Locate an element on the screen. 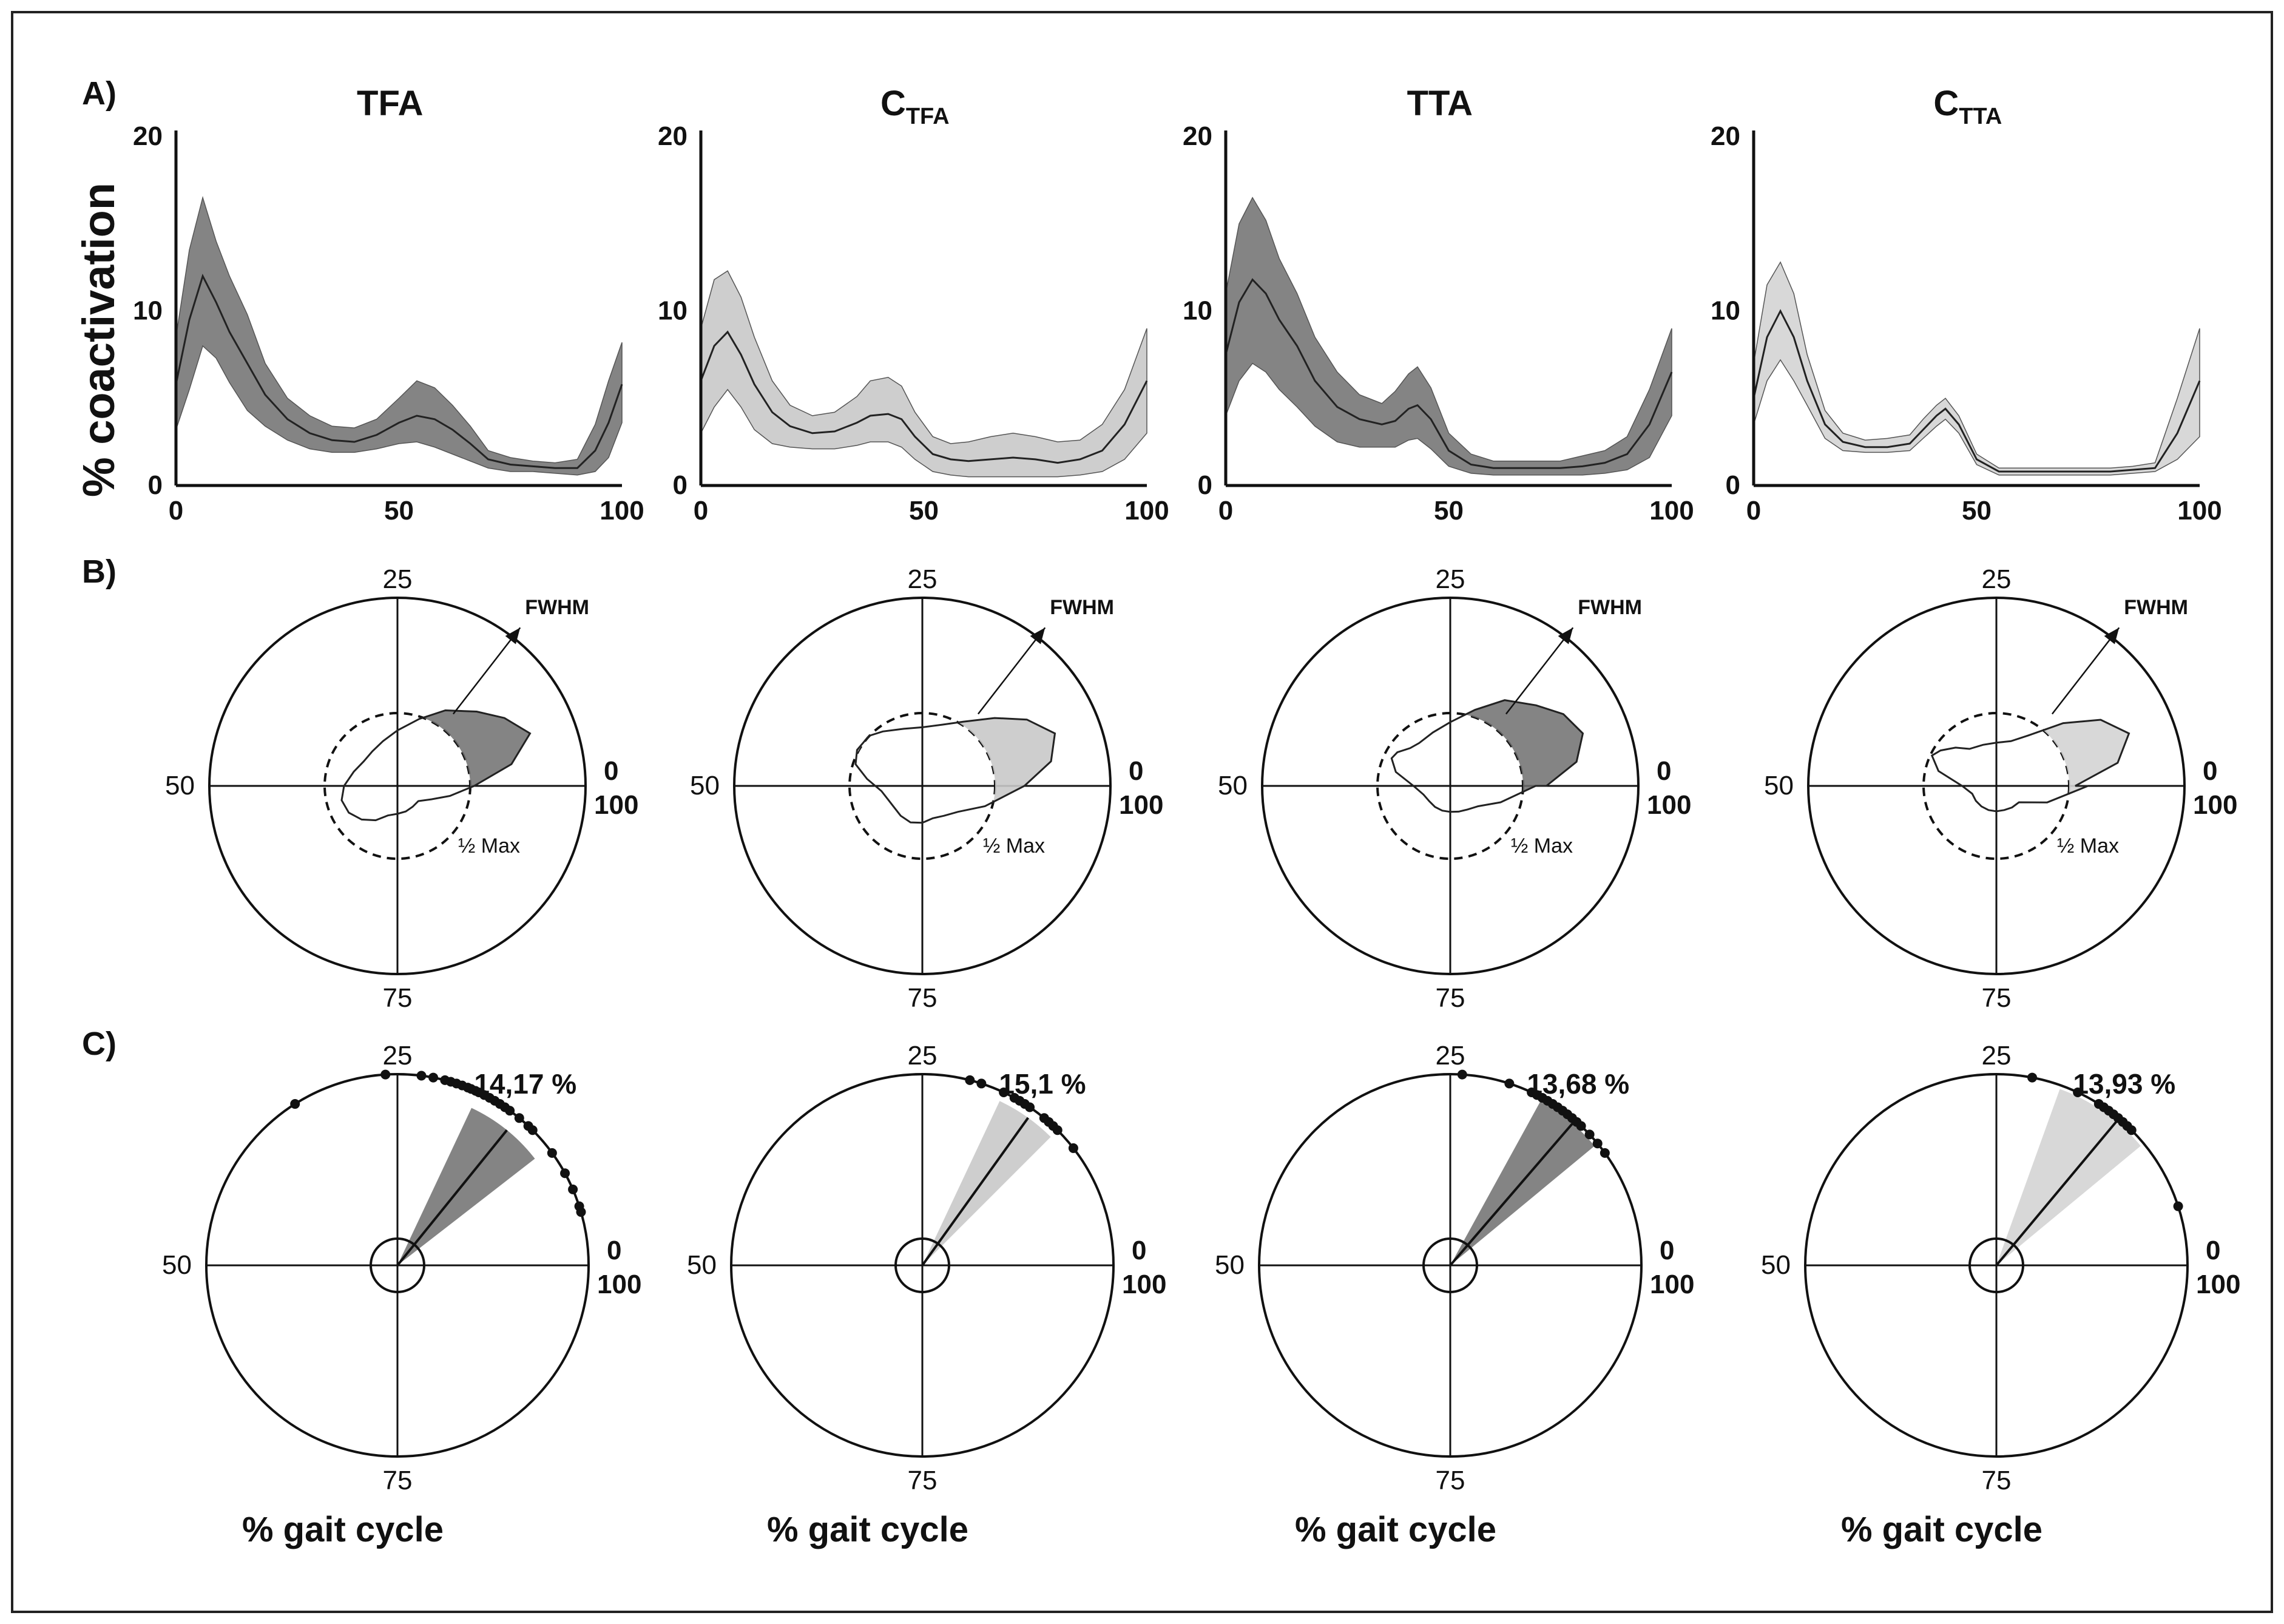 This screenshot has height=1624, width=2284. fwhm-plot-tfa: 25 50 75 0 100 FWHM ½ Max is located at coordinates (402, 789).